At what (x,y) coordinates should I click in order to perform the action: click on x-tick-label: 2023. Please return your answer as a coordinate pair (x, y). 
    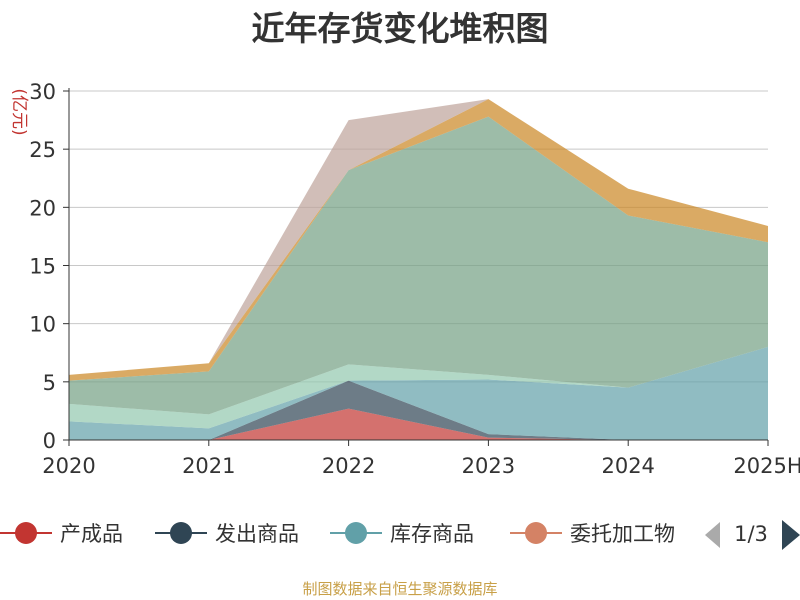
    Looking at the image, I should click on (488, 466).